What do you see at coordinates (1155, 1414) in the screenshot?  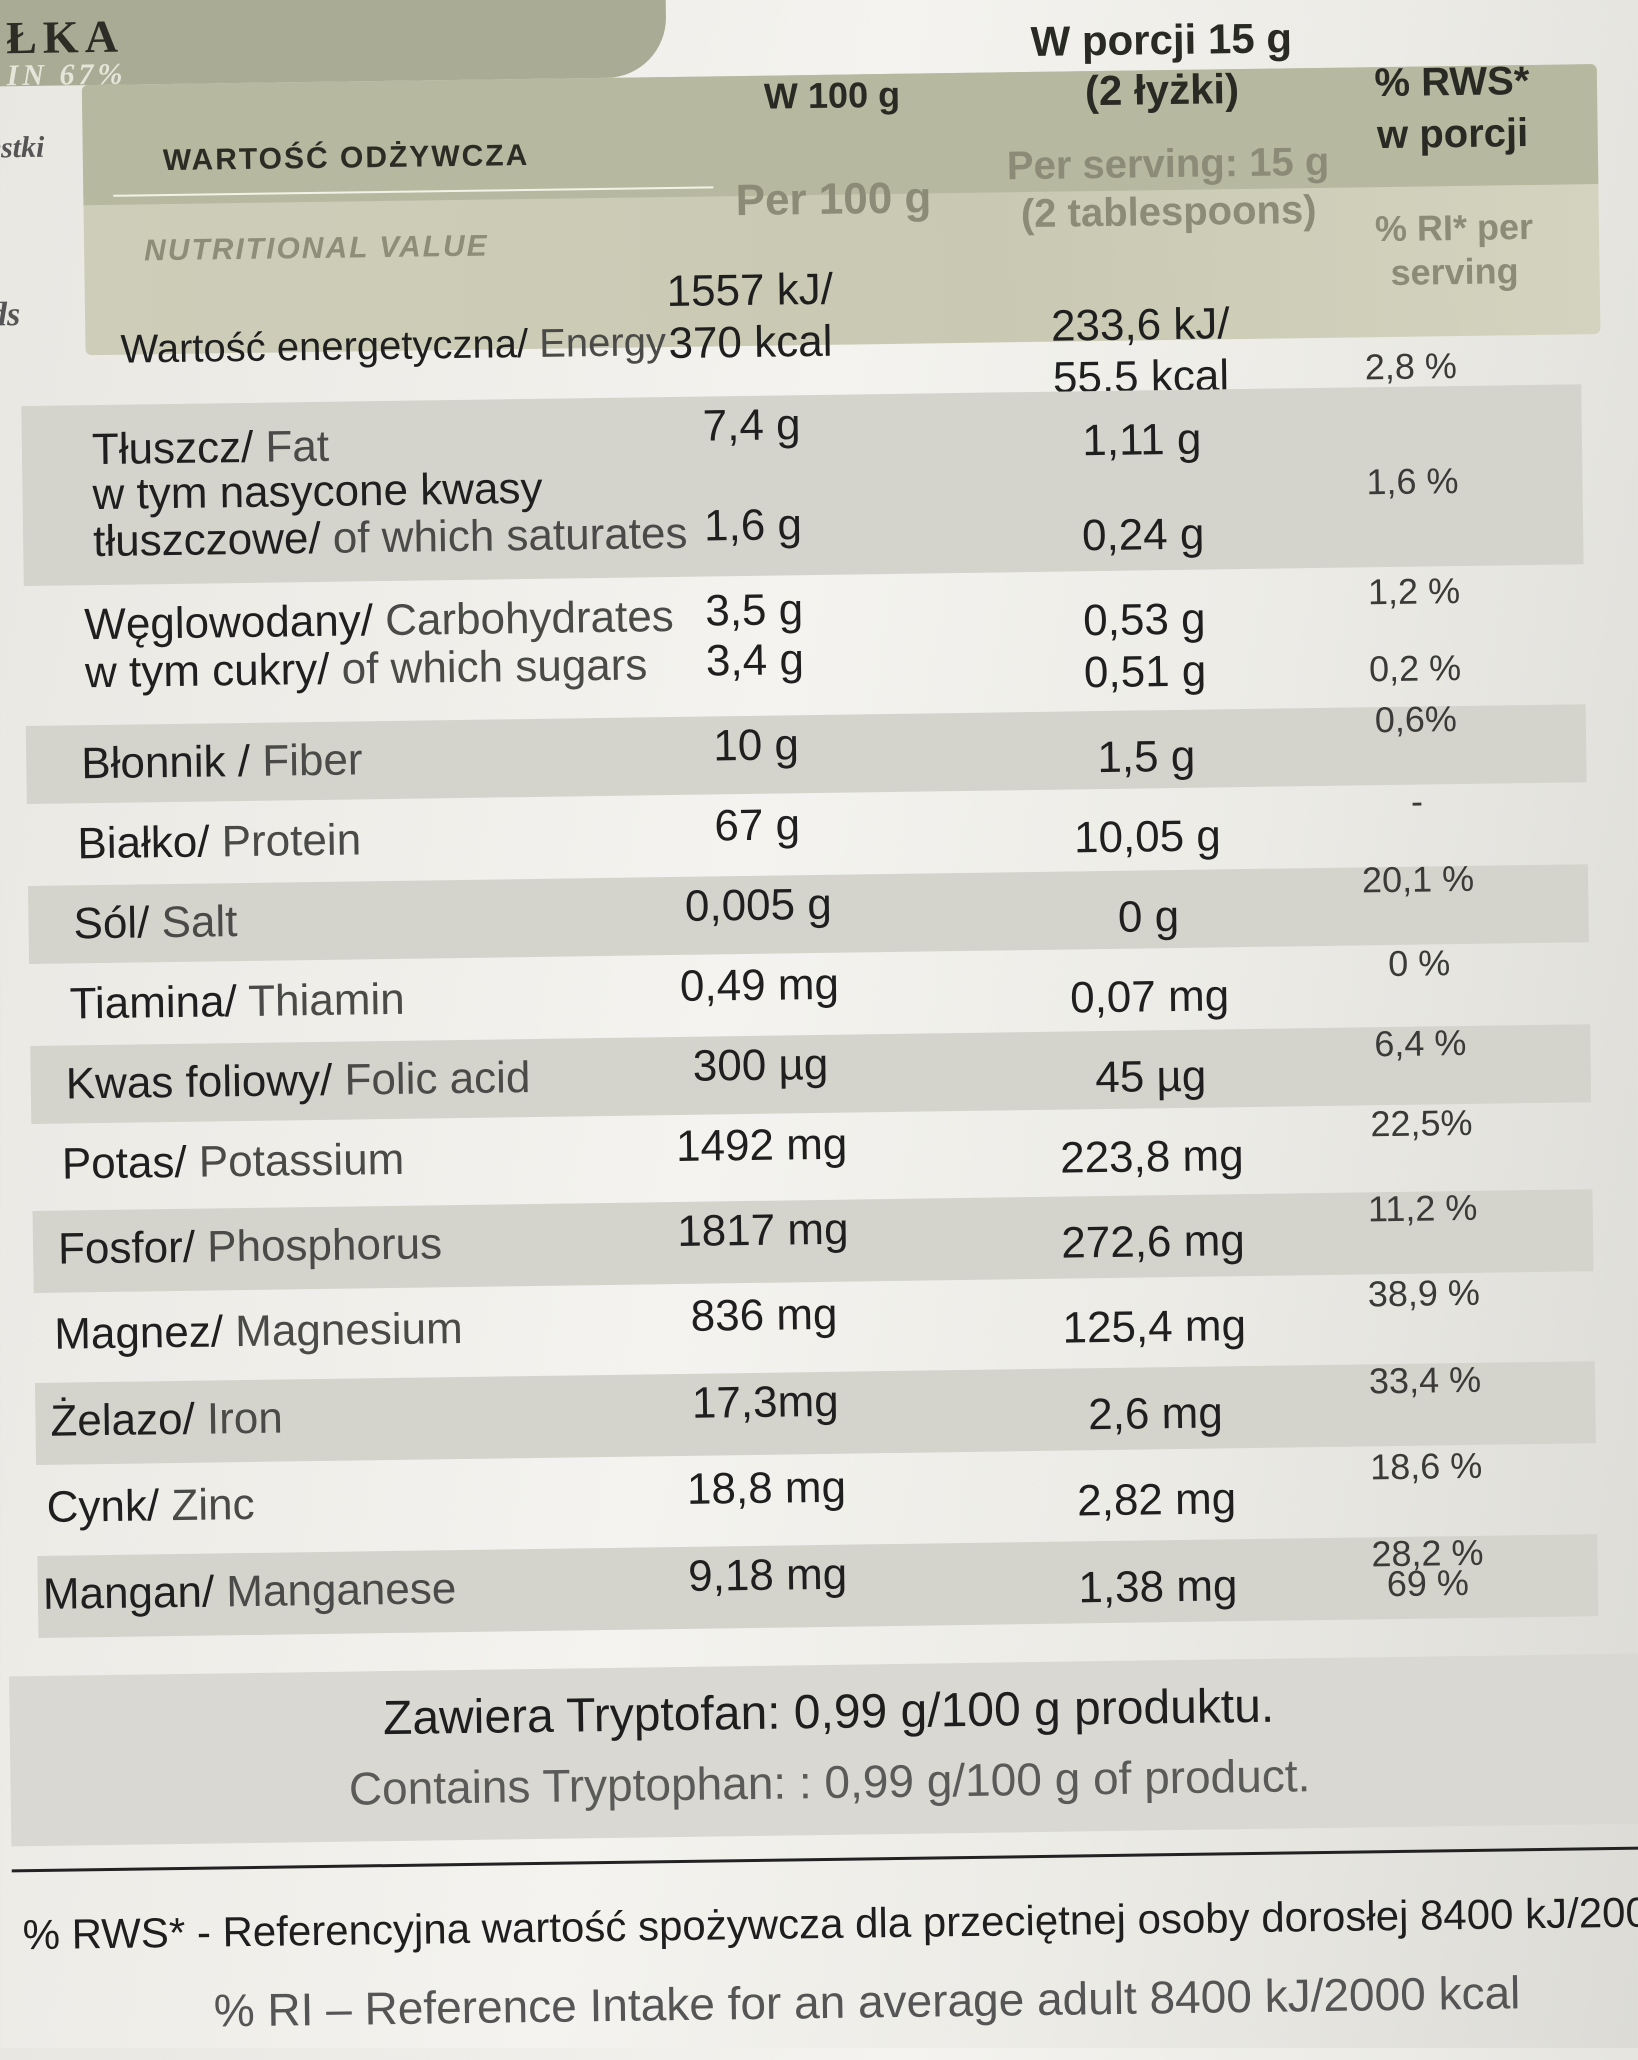 I see `value-per-serving: 2,6 mg` at bounding box center [1155, 1414].